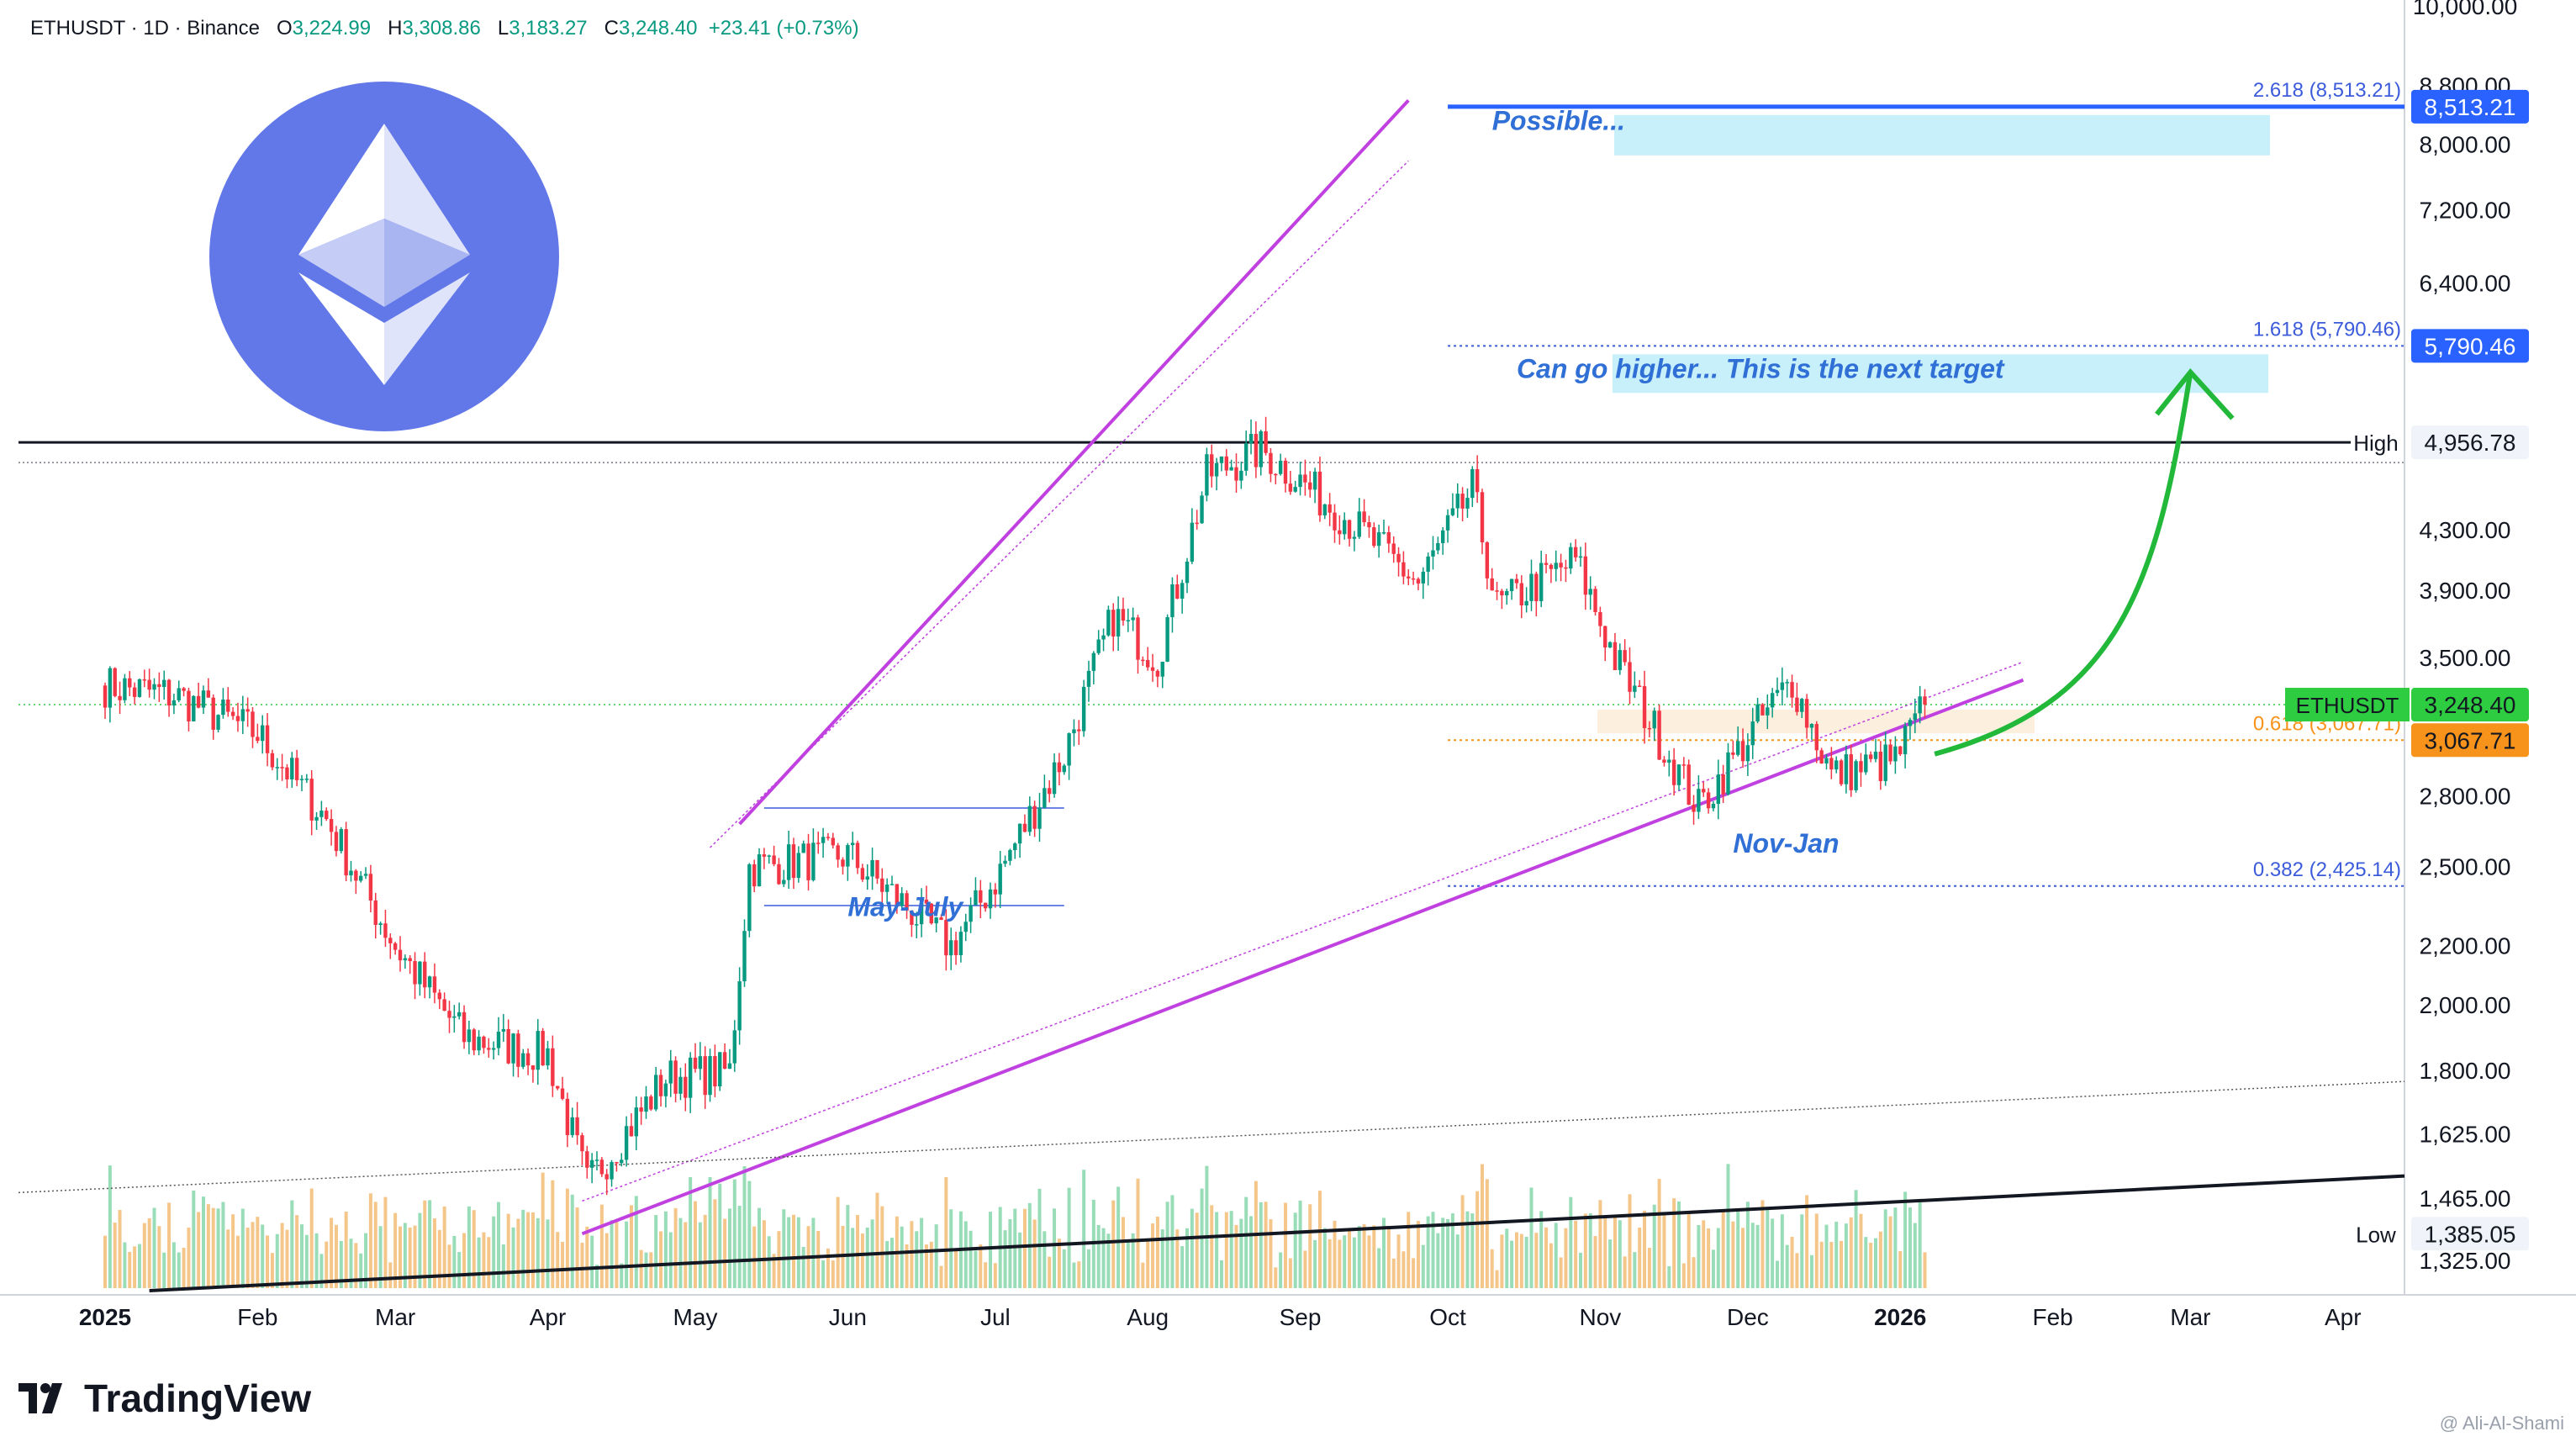 The width and height of the screenshot is (2576, 1442). What do you see at coordinates (1059, 504) in the screenshot?
I see `channel-upper-dotted` at bounding box center [1059, 504].